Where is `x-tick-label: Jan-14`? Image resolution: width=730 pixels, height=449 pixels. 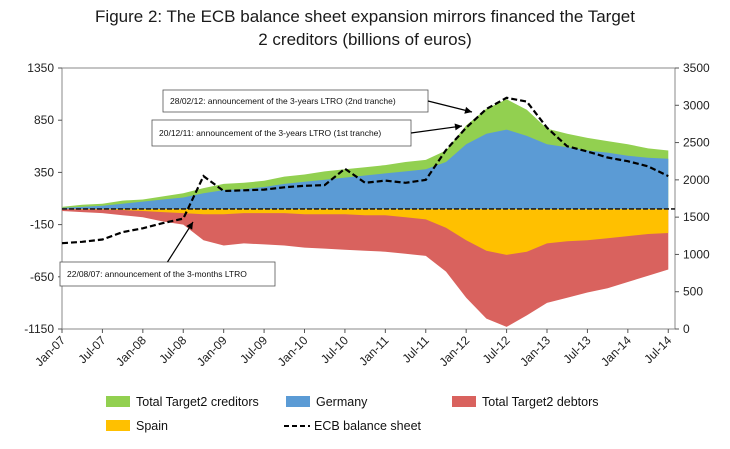 x-tick-label: Jan-14 is located at coordinates (616, 351).